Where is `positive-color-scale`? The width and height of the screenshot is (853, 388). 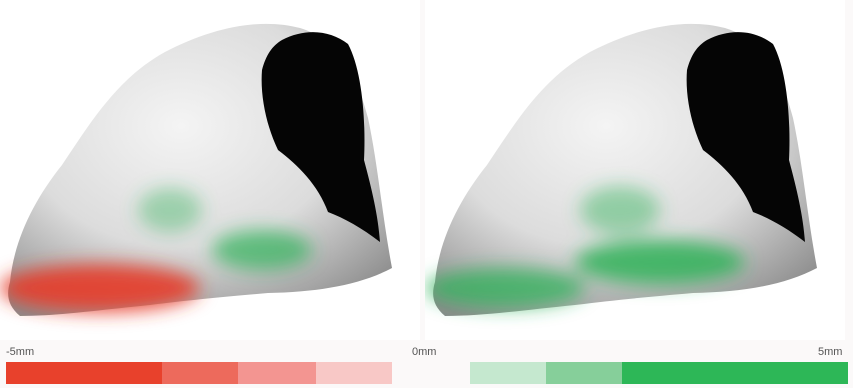
positive-color-scale is located at coordinates (659, 373).